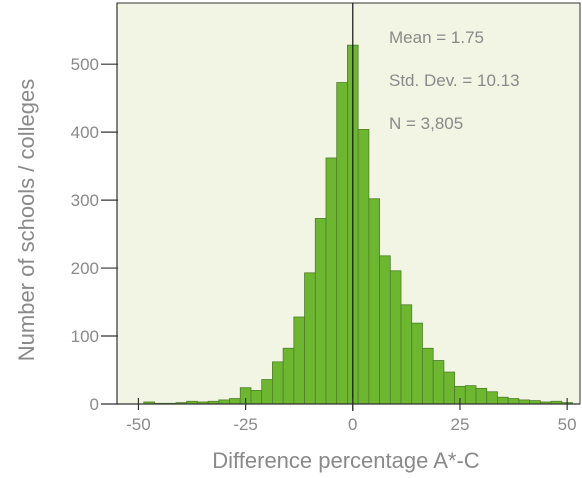  Describe the element at coordinates (85, 132) in the screenshot. I see `y-tick-label: 400` at that location.